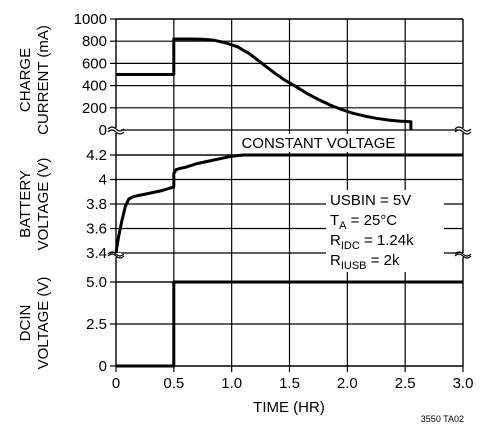 This screenshot has width=486, height=426. What do you see at coordinates (25, 204) in the screenshot?
I see `battery-voltage-ylabel-line1: BATTERY` at bounding box center [25, 204].